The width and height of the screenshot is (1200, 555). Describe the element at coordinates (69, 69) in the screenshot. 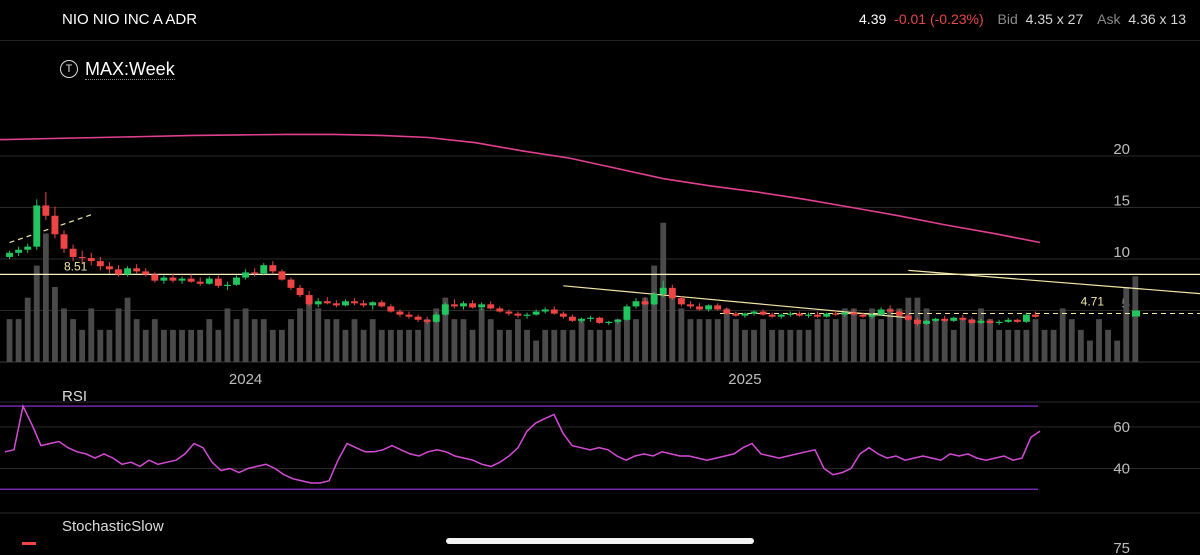

I see `timeframe-icon: T` at that location.